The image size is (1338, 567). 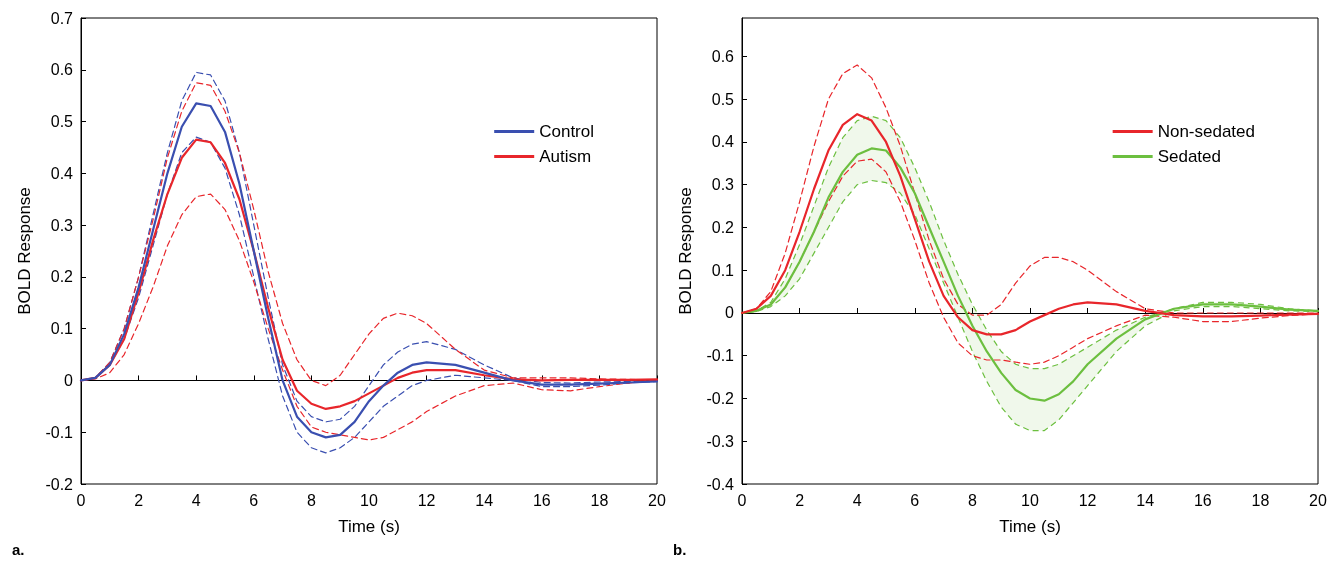 I want to click on text: a., so click(x=18, y=549).